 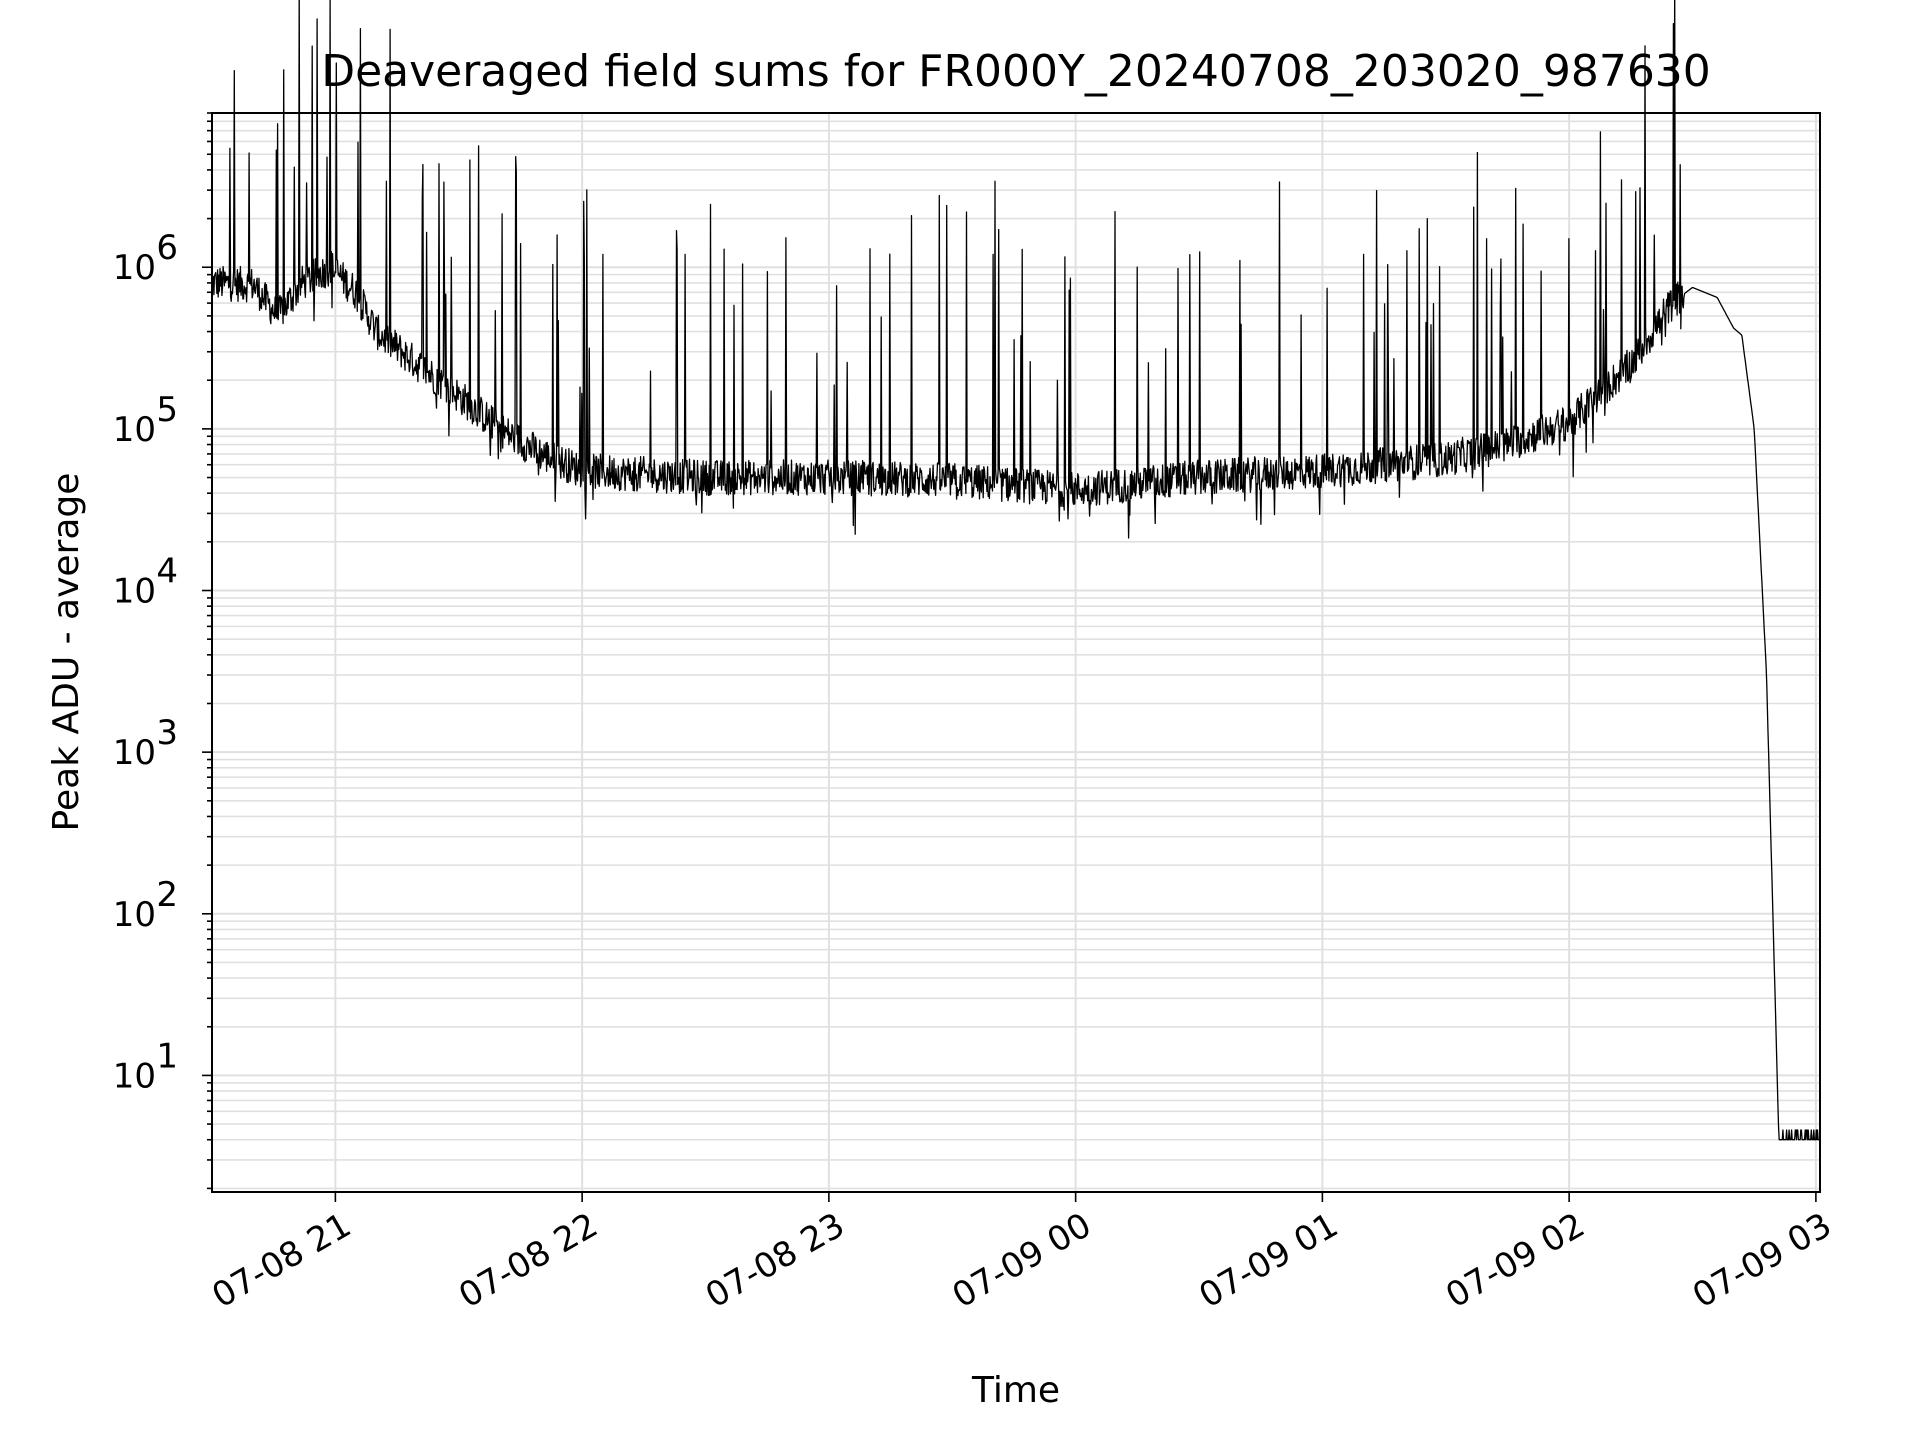 What do you see at coordinates (1268, 1260) in the screenshot?
I see `x-tick-label: 07-09 01` at bounding box center [1268, 1260].